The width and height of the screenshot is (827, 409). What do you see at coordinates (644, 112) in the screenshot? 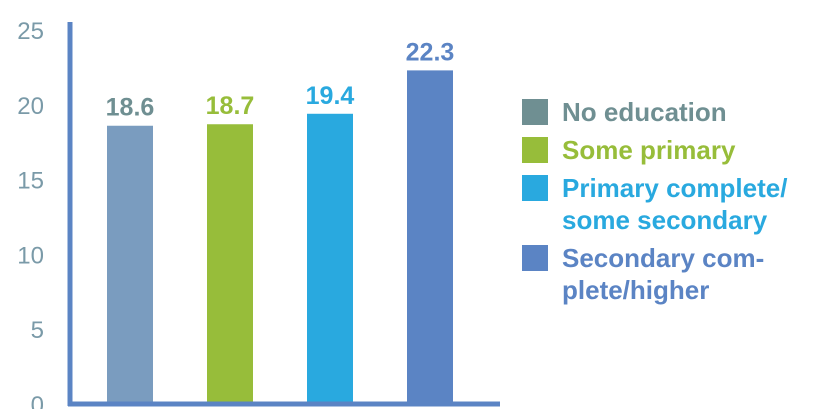
I see `legend-label: No education` at bounding box center [644, 112].